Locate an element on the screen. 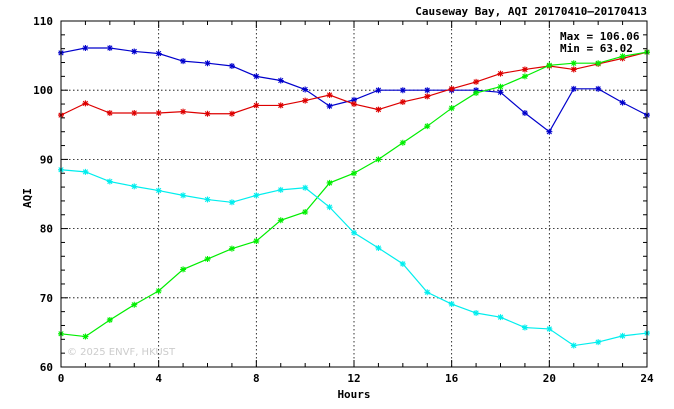  min-label: Min = 63.02 is located at coordinates (596, 48).